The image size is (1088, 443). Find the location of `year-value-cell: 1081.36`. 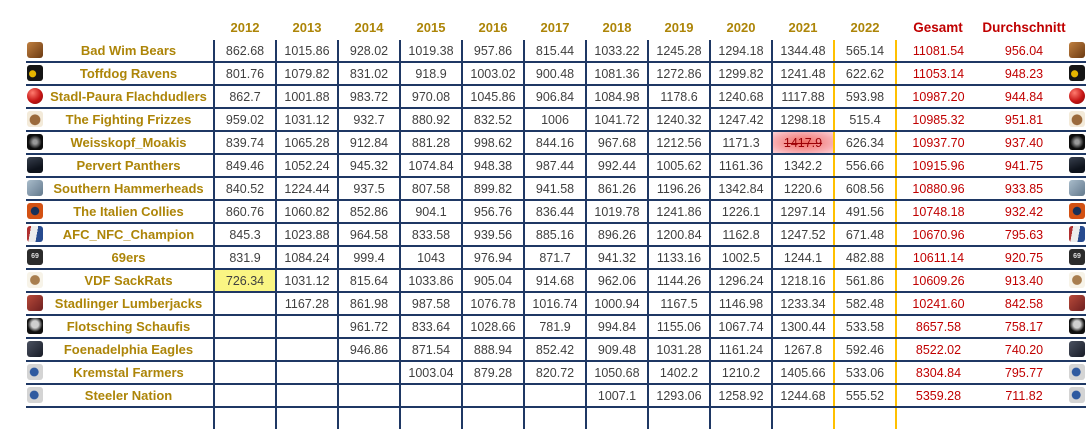

year-value-cell: 1081.36 is located at coordinates (616, 74).